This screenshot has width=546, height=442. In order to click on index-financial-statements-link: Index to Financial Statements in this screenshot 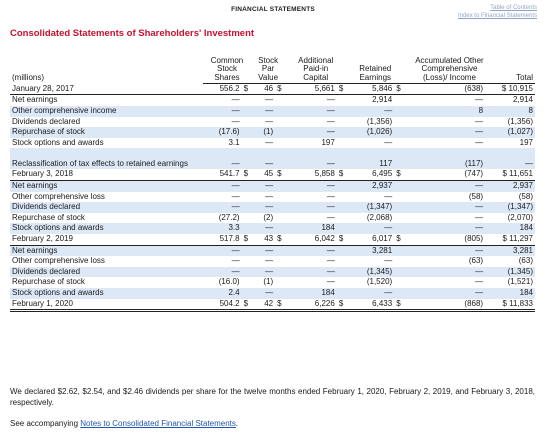, I will do `click(497, 16)`.